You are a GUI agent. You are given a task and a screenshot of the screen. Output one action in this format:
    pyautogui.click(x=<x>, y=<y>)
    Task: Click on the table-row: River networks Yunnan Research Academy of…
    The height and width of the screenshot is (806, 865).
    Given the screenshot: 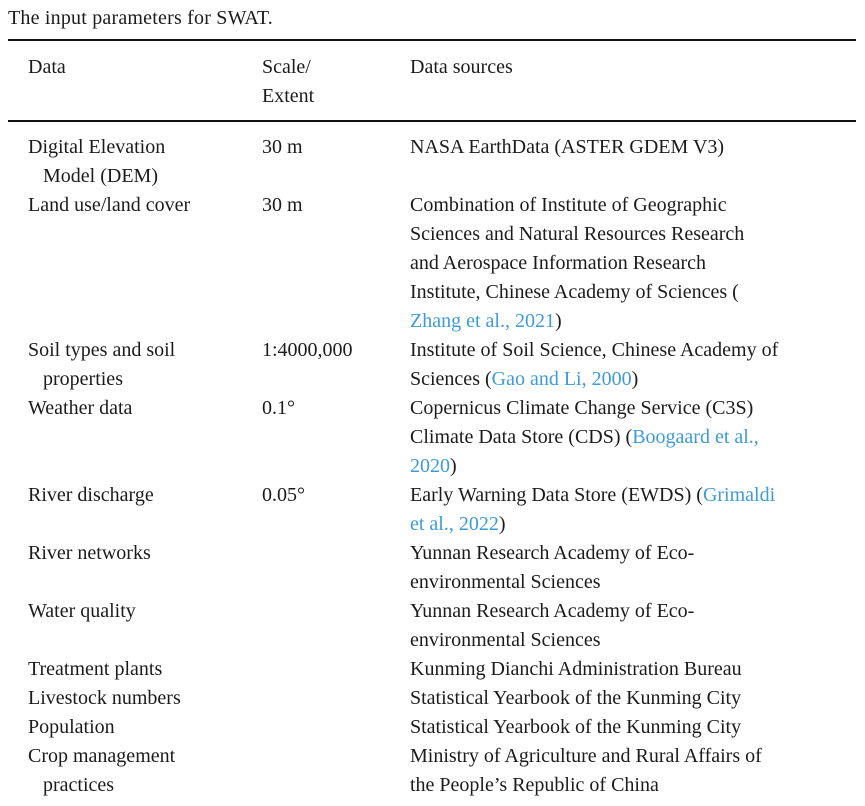 What is the action you would take?
    pyautogui.click(x=432, y=568)
    